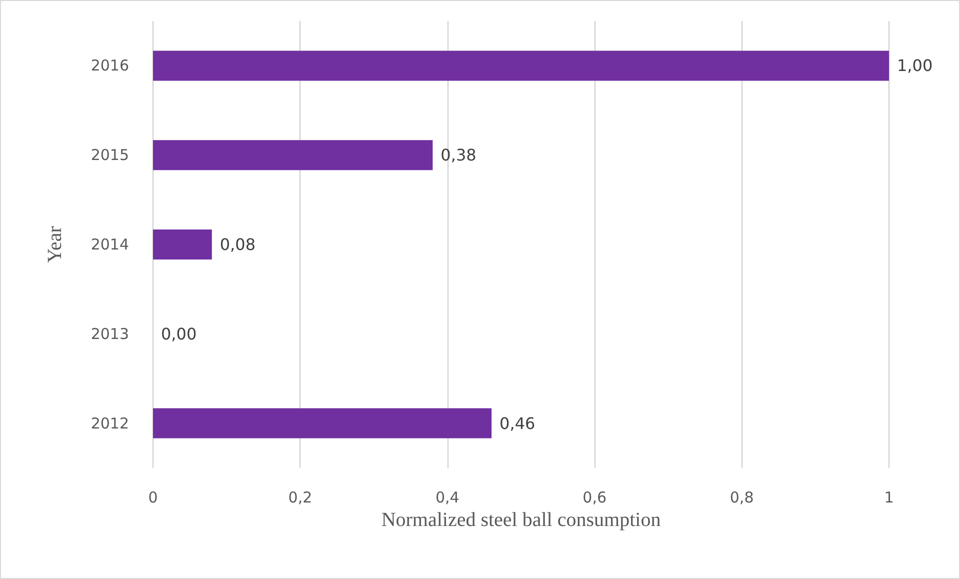 This screenshot has height=579, width=960. Describe the element at coordinates (458, 155) in the screenshot. I see `data-label: 0,38` at that location.